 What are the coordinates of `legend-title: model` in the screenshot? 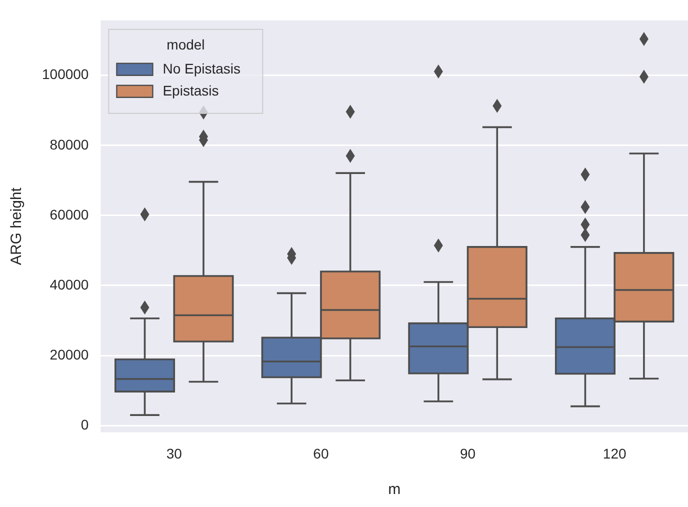 It's located at (185, 44).